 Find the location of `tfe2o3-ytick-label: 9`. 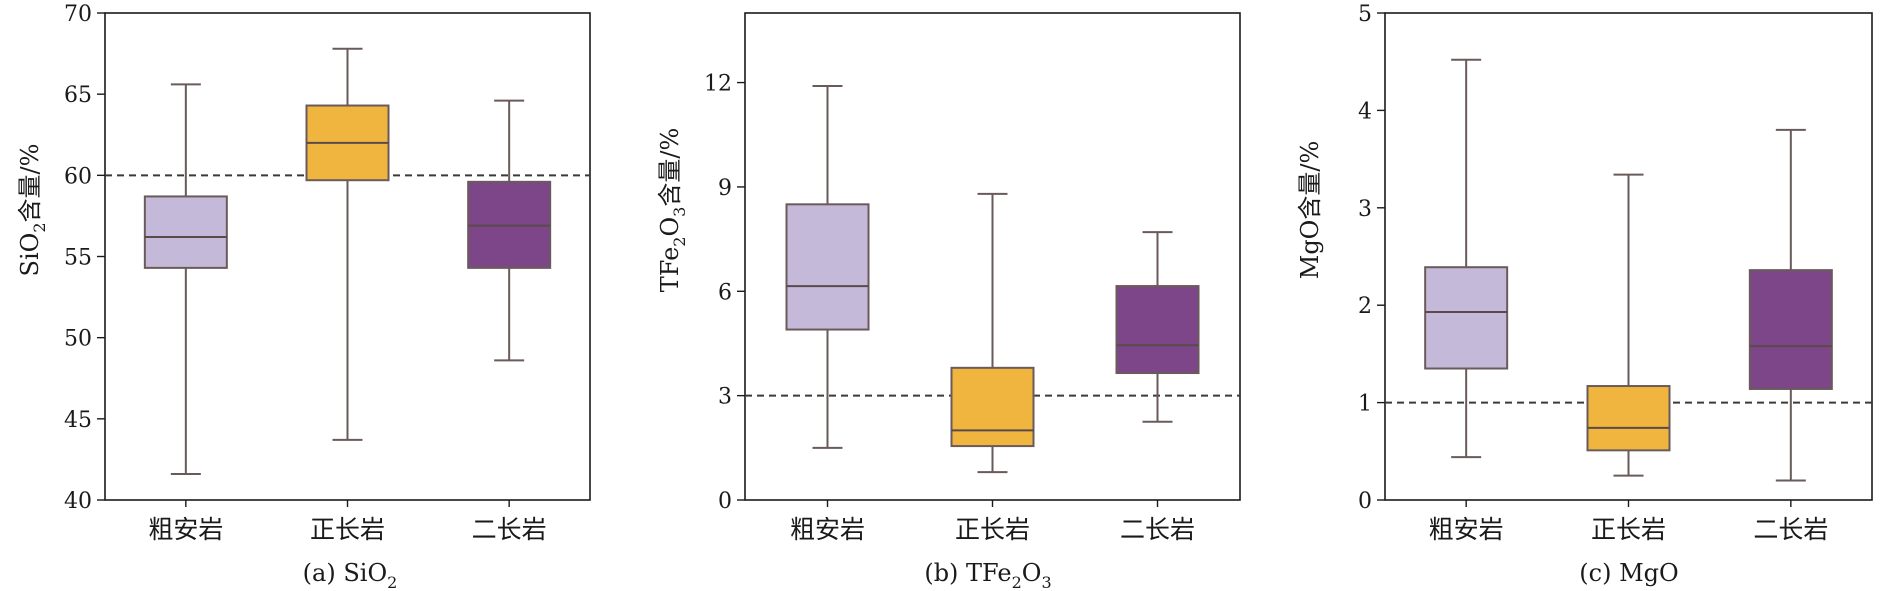

tfe2o3-ytick-label: 9 is located at coordinates (725, 188).